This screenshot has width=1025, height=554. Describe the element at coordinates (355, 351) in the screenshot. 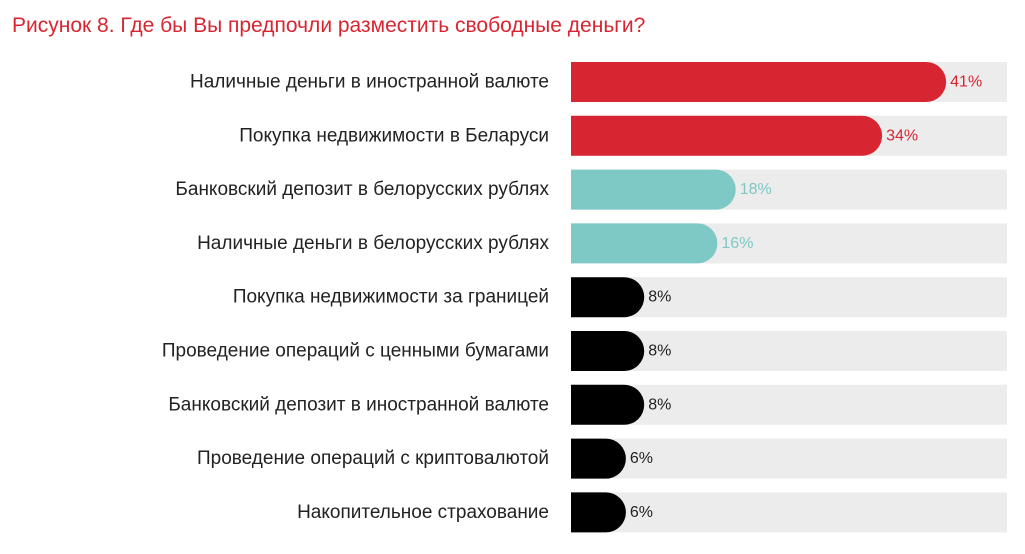

I see `category-label: Проведение операций с ценными бумагами` at that location.